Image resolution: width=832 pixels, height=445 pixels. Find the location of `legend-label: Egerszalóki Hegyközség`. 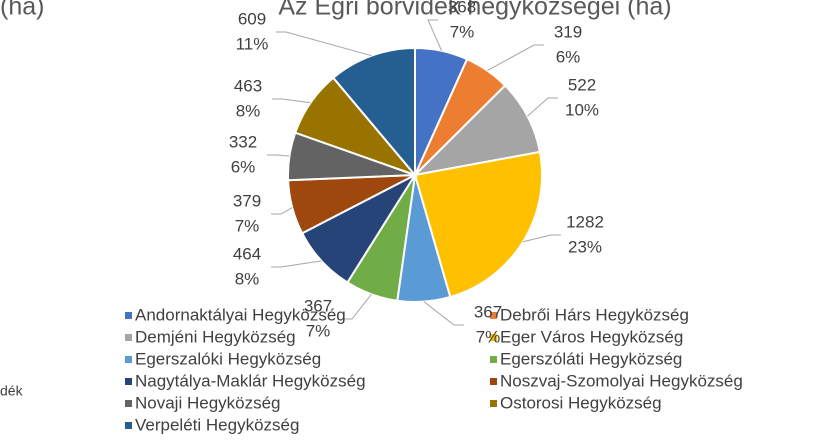

legend-label: Egerszalóki Hegyközség is located at coordinates (228, 358).